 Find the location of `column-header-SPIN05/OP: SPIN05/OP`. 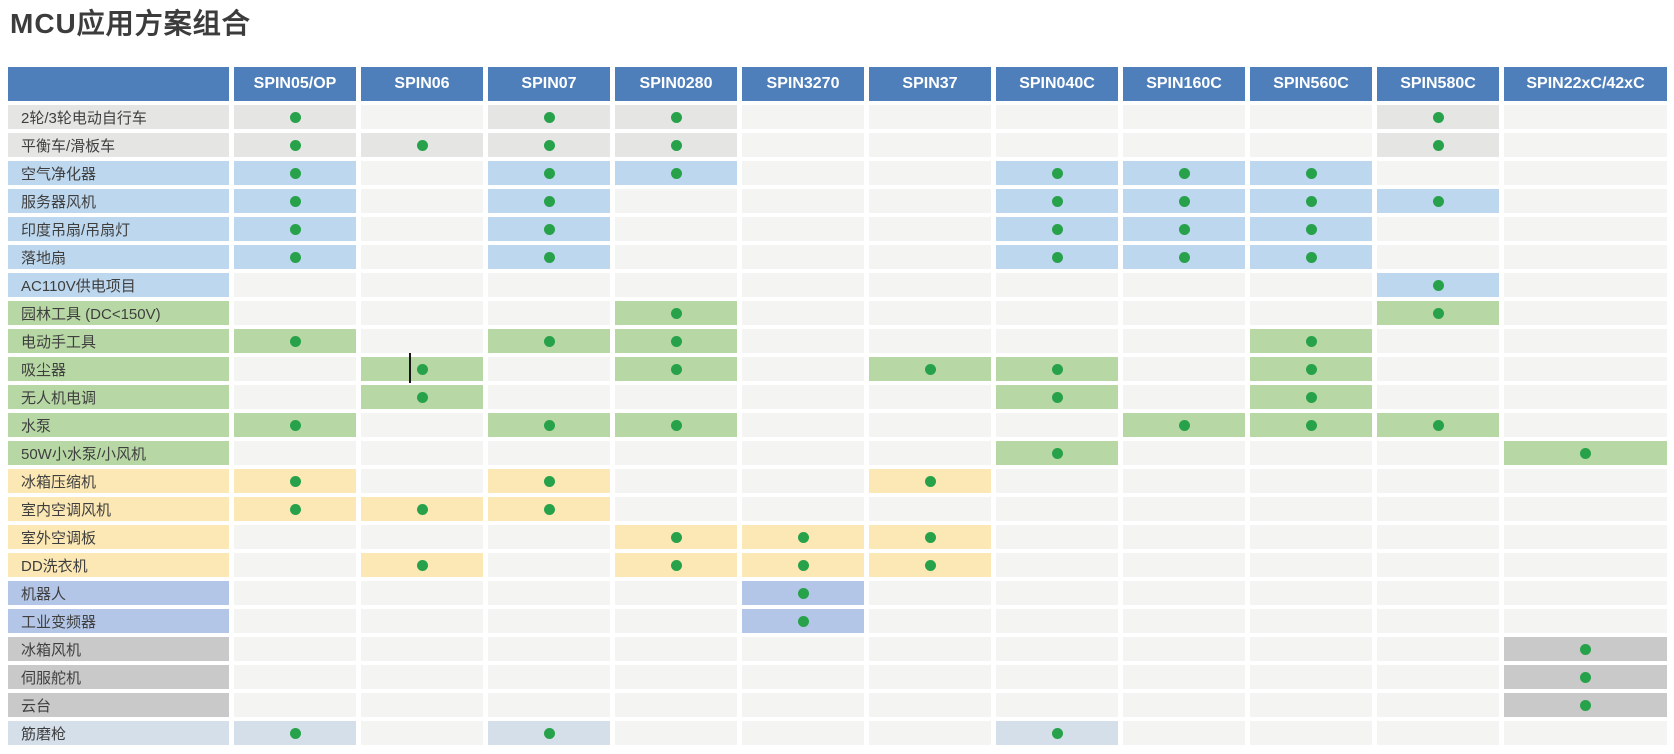

column-header-SPIN05/OP: SPIN05/OP is located at coordinates (295, 84).